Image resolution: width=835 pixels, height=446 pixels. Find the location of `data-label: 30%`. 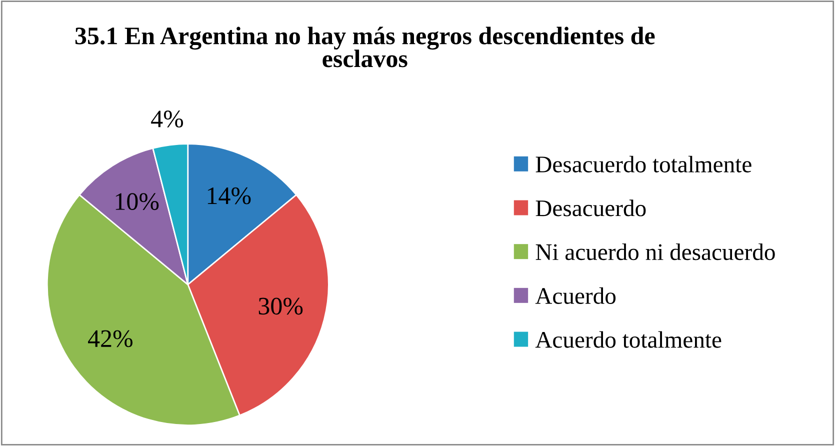

data-label: 30% is located at coordinates (280, 306).